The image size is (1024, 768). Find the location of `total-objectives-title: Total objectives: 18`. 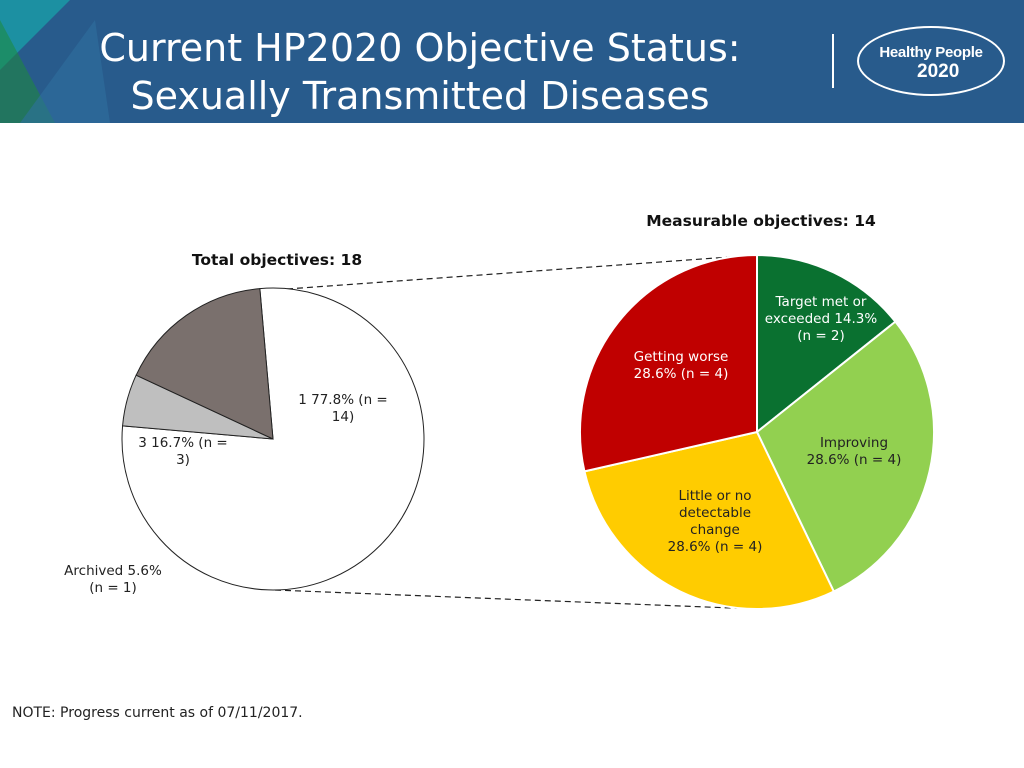

total-objectives-title: Total objectives: 18 is located at coordinates (277, 260).